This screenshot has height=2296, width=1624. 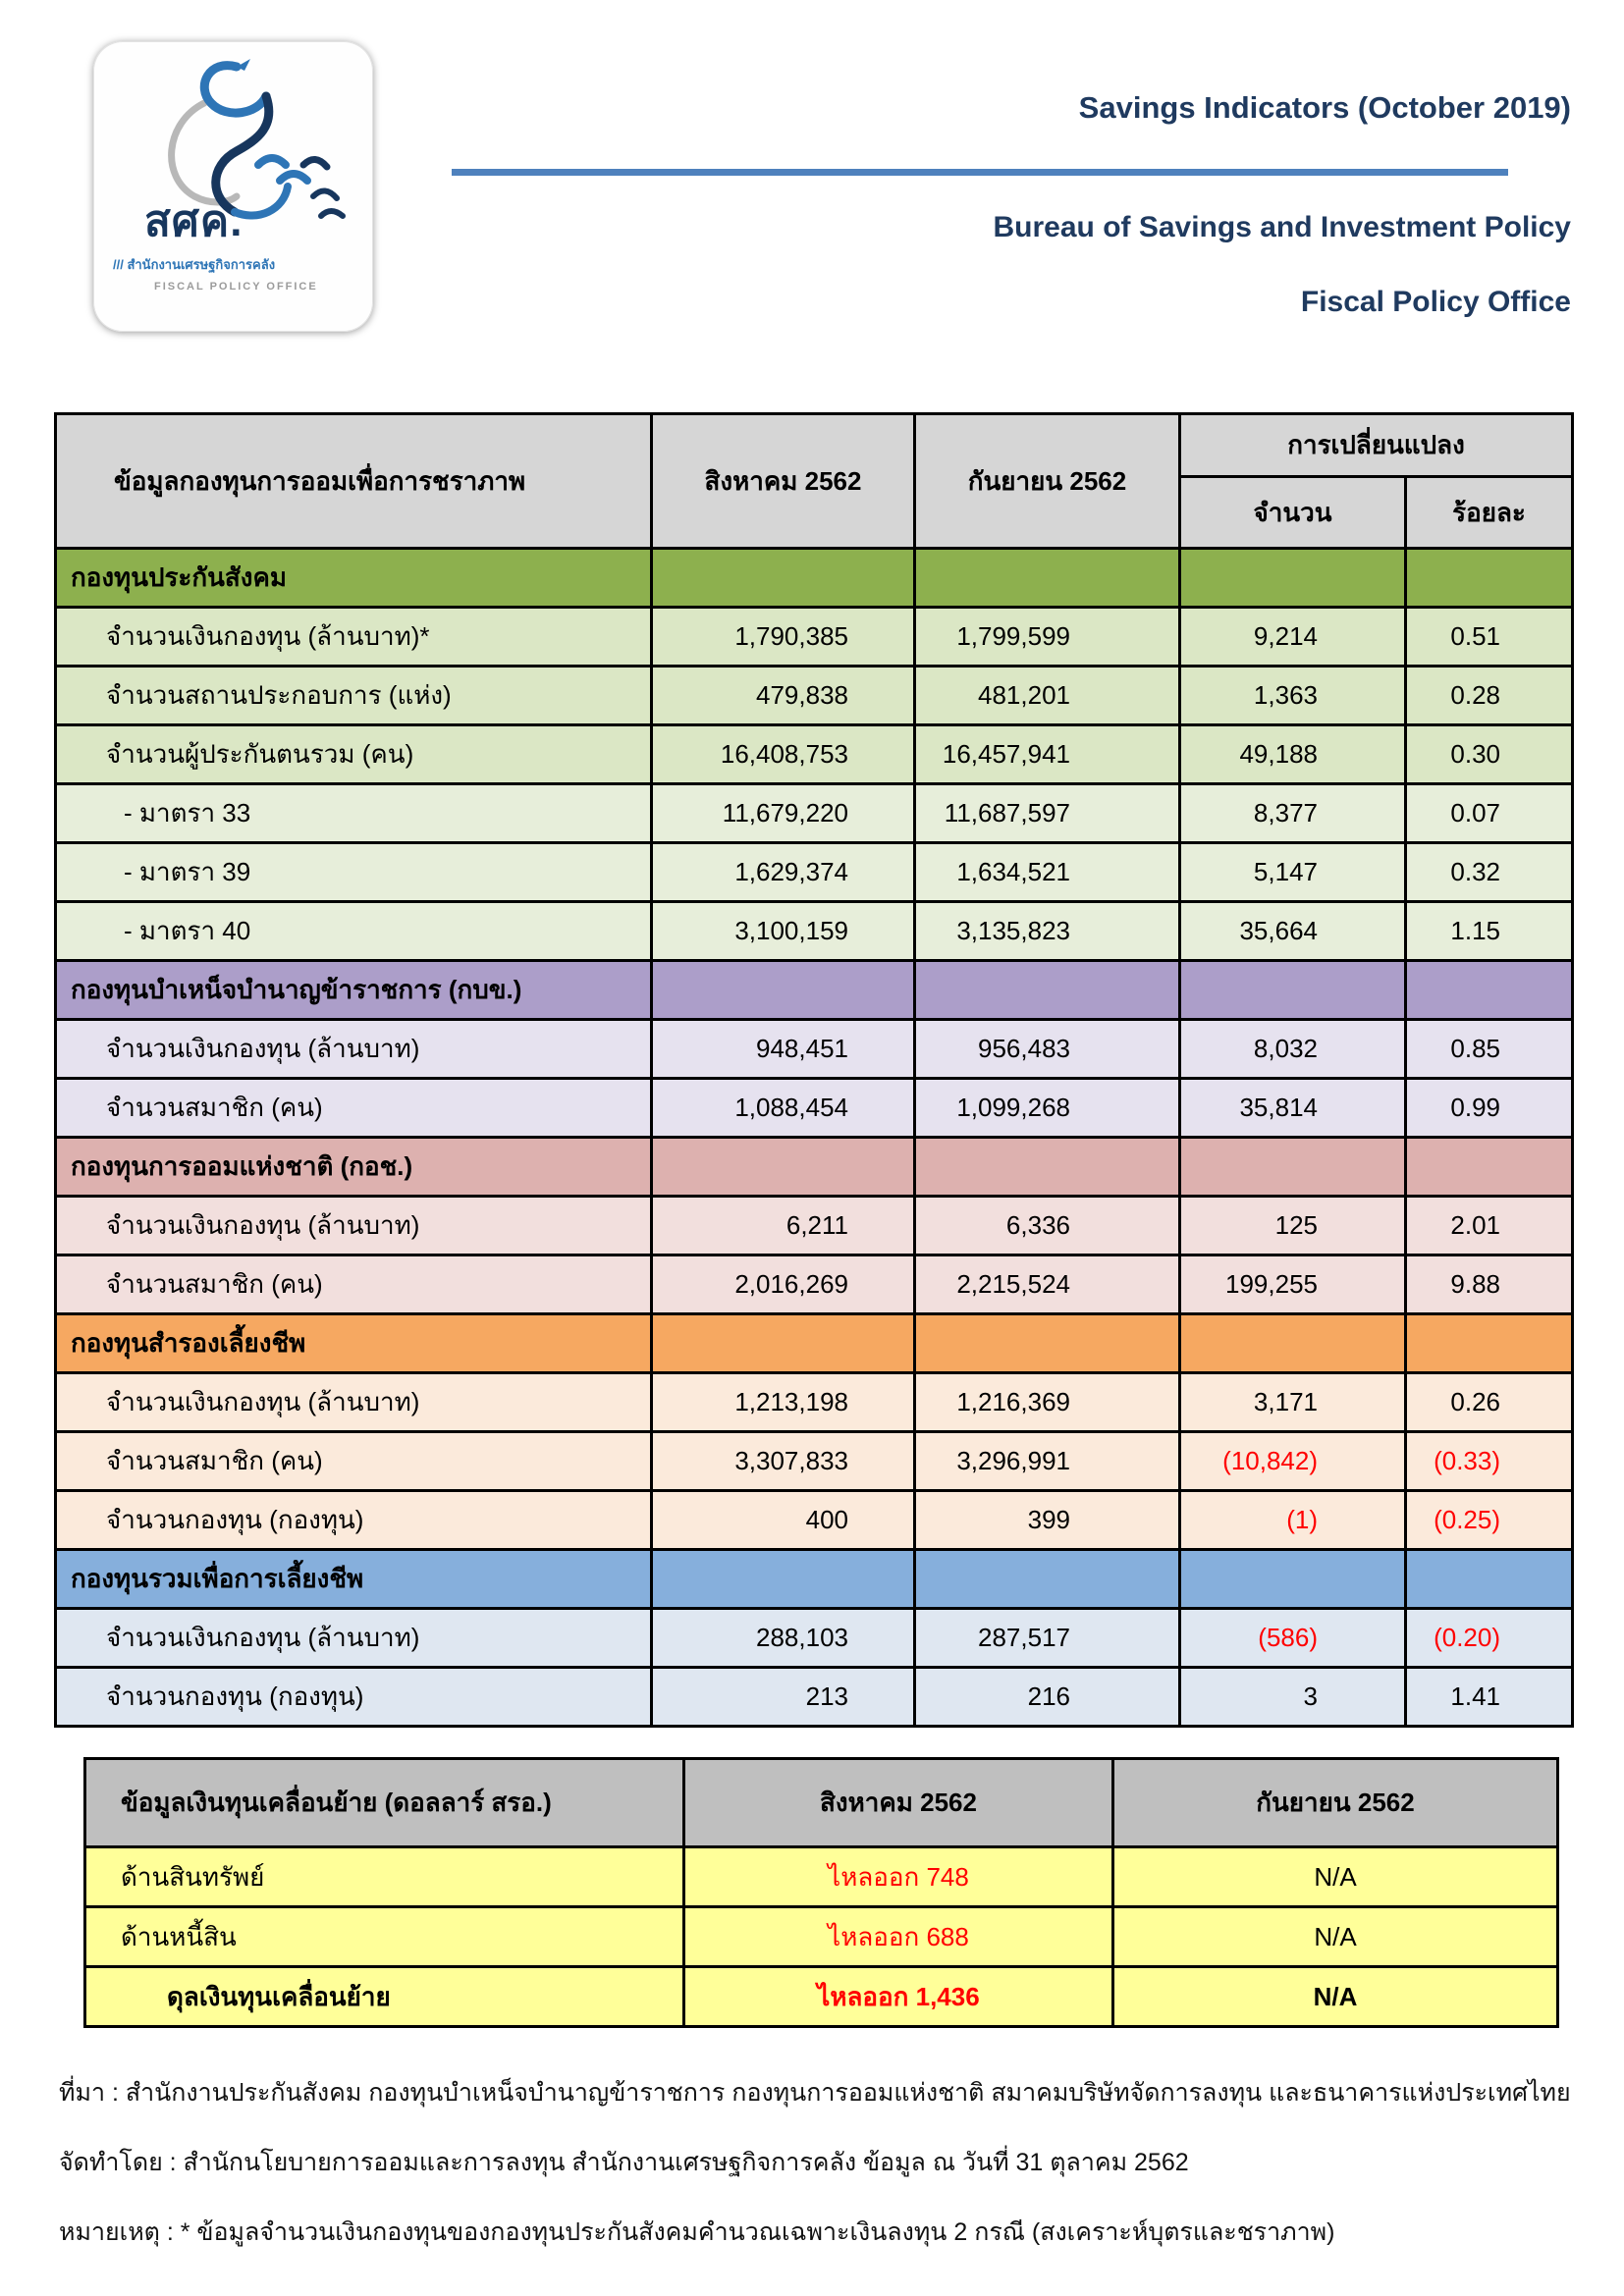 I want to click on value-amount: 35,814, so click(x=1292, y=1108).